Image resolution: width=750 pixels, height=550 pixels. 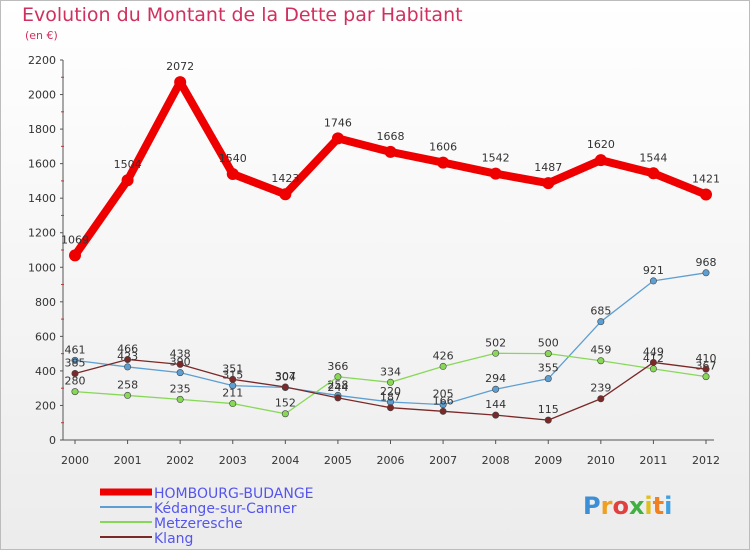 I want to click on x-tick-label: 2008, so click(x=496, y=460).